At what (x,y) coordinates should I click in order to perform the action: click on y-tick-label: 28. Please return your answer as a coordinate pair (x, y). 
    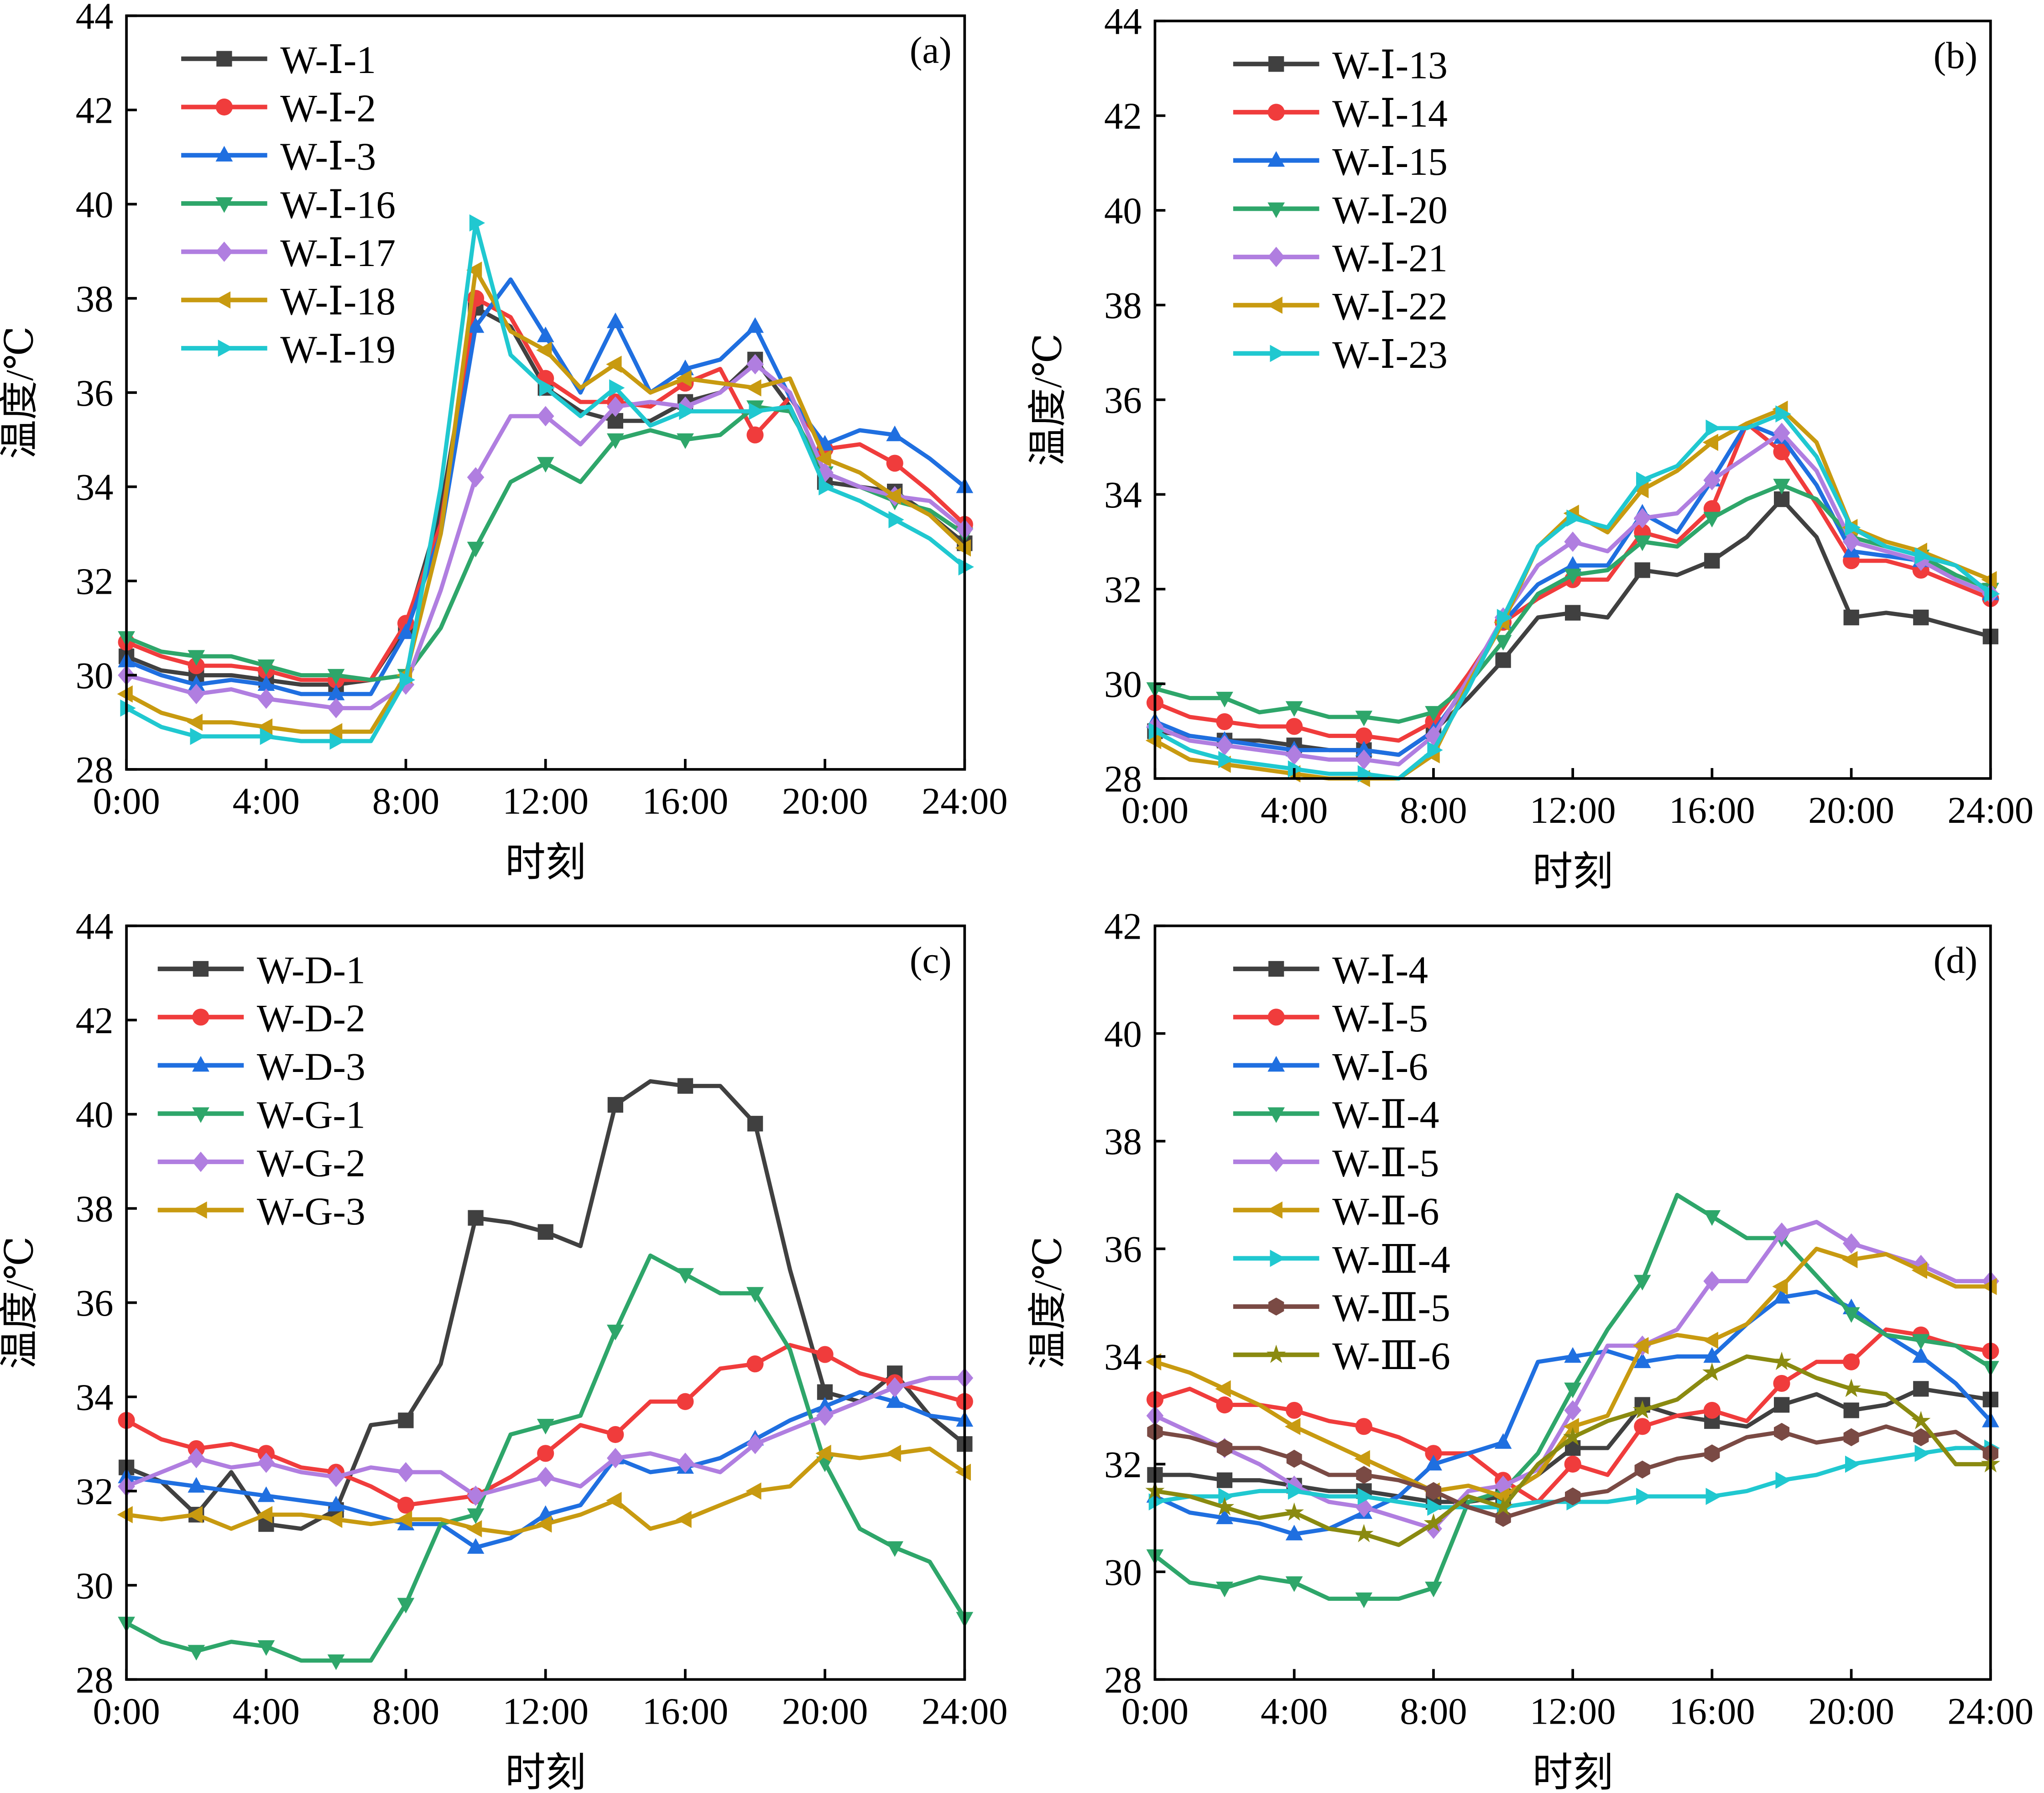
    Looking at the image, I should click on (95, 770).